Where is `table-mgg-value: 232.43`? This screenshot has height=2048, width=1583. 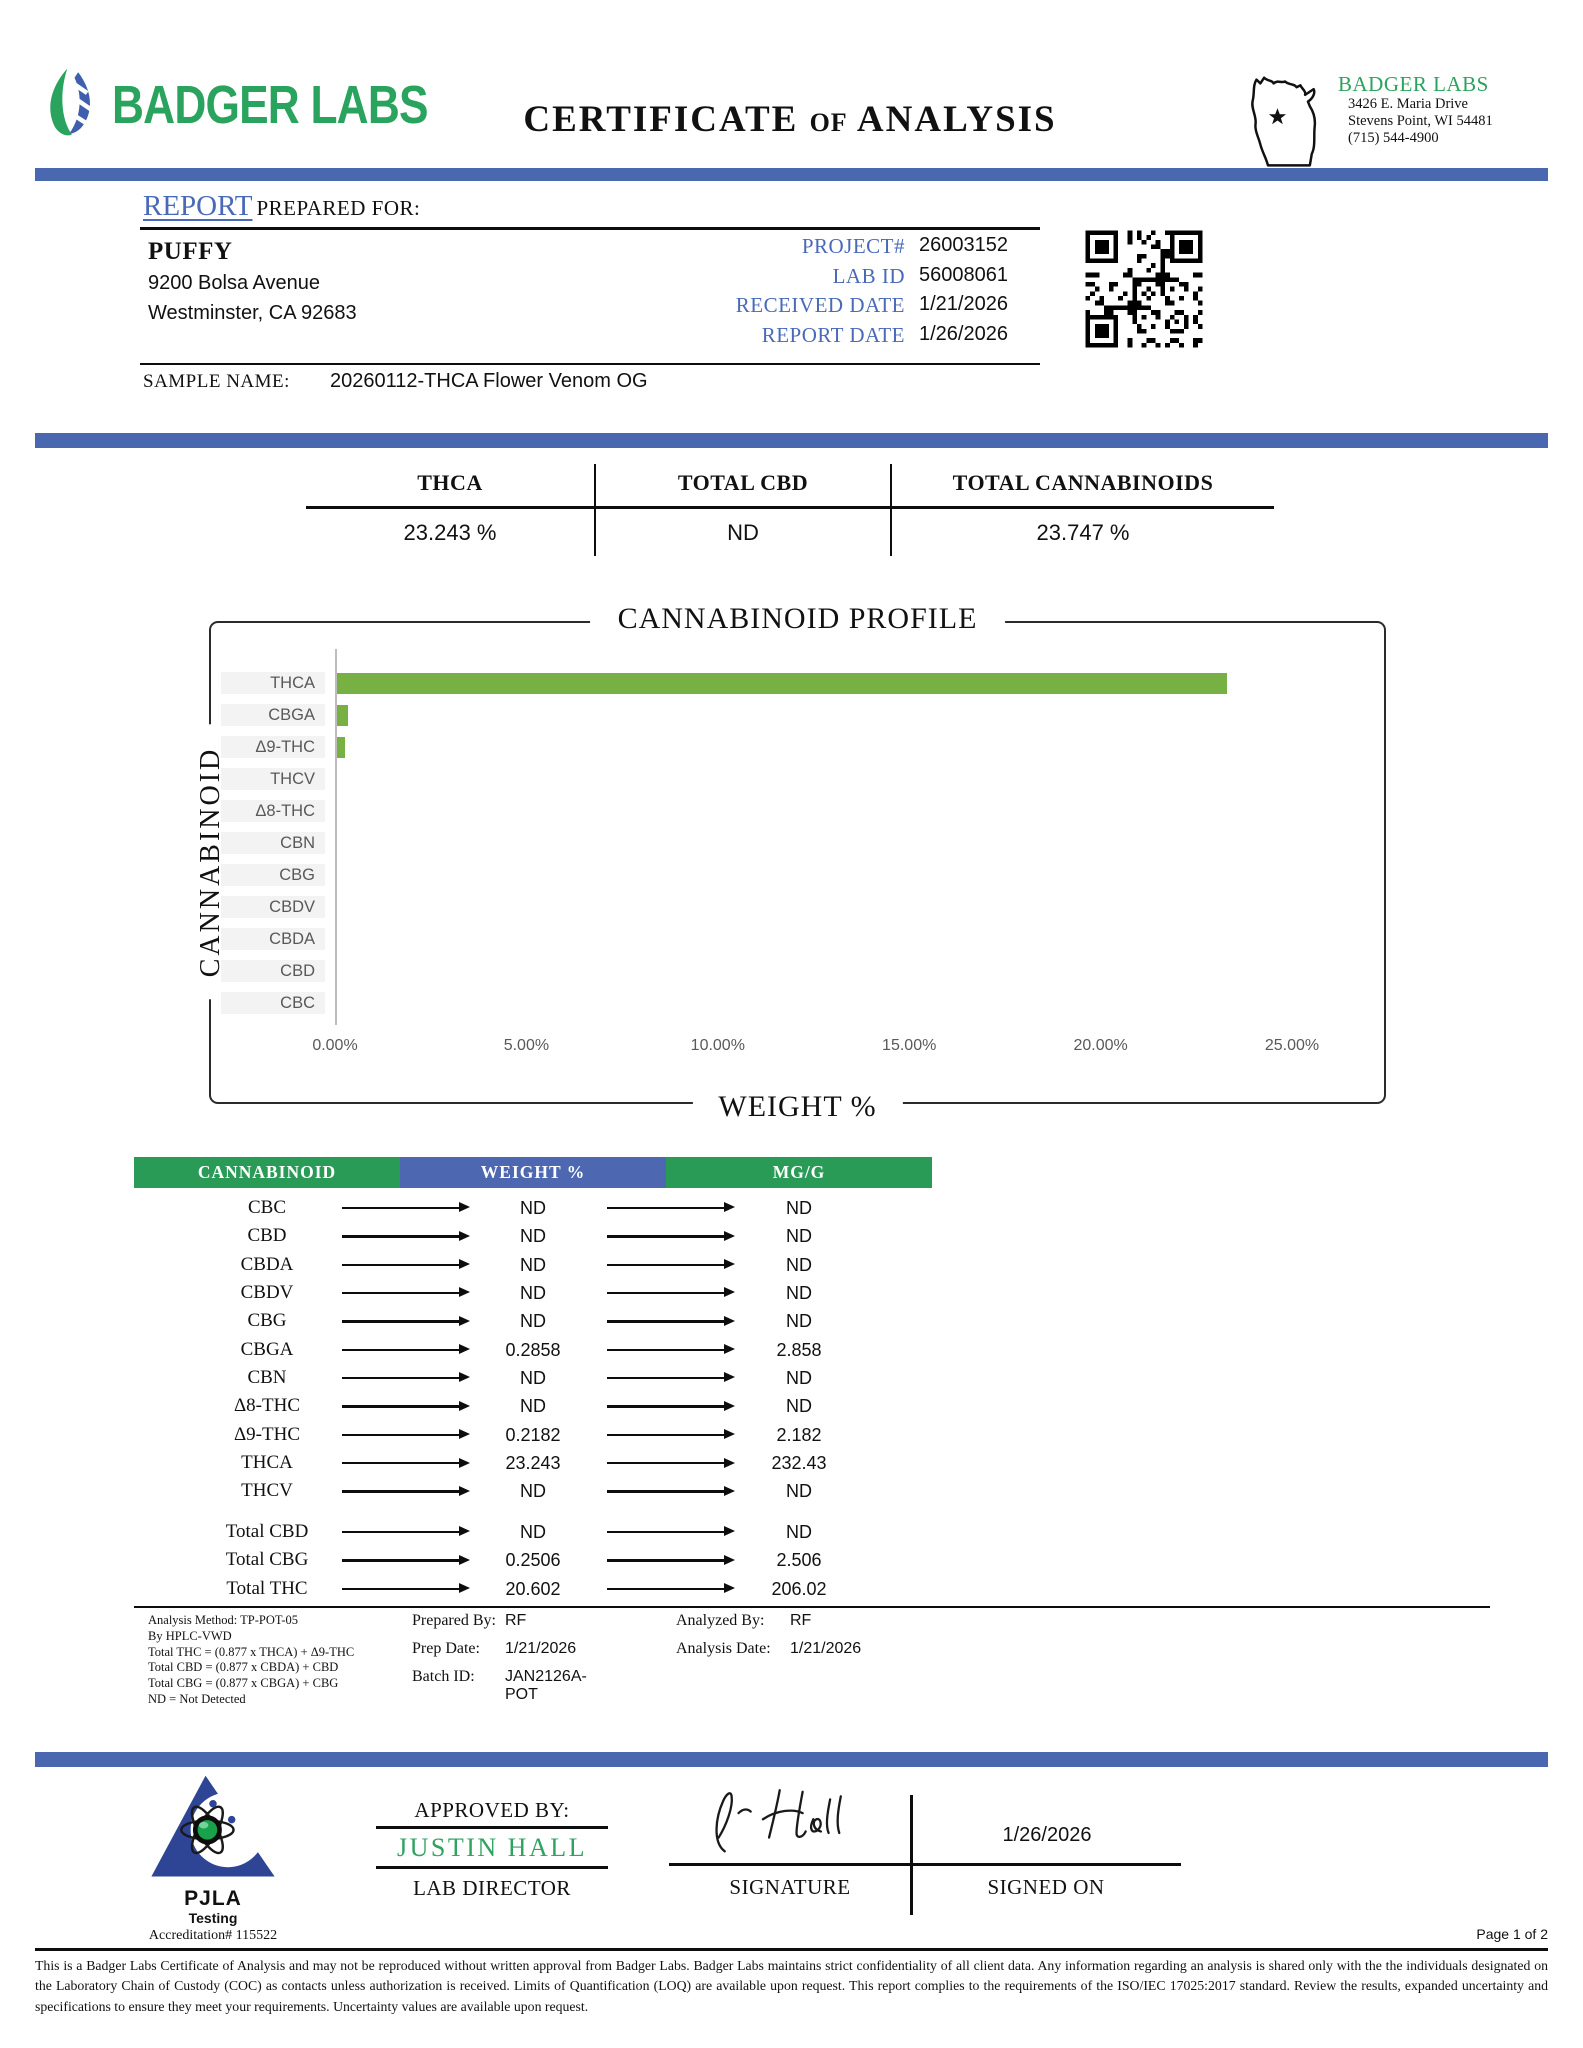
table-mgg-value: 232.43 is located at coordinates (799, 1463).